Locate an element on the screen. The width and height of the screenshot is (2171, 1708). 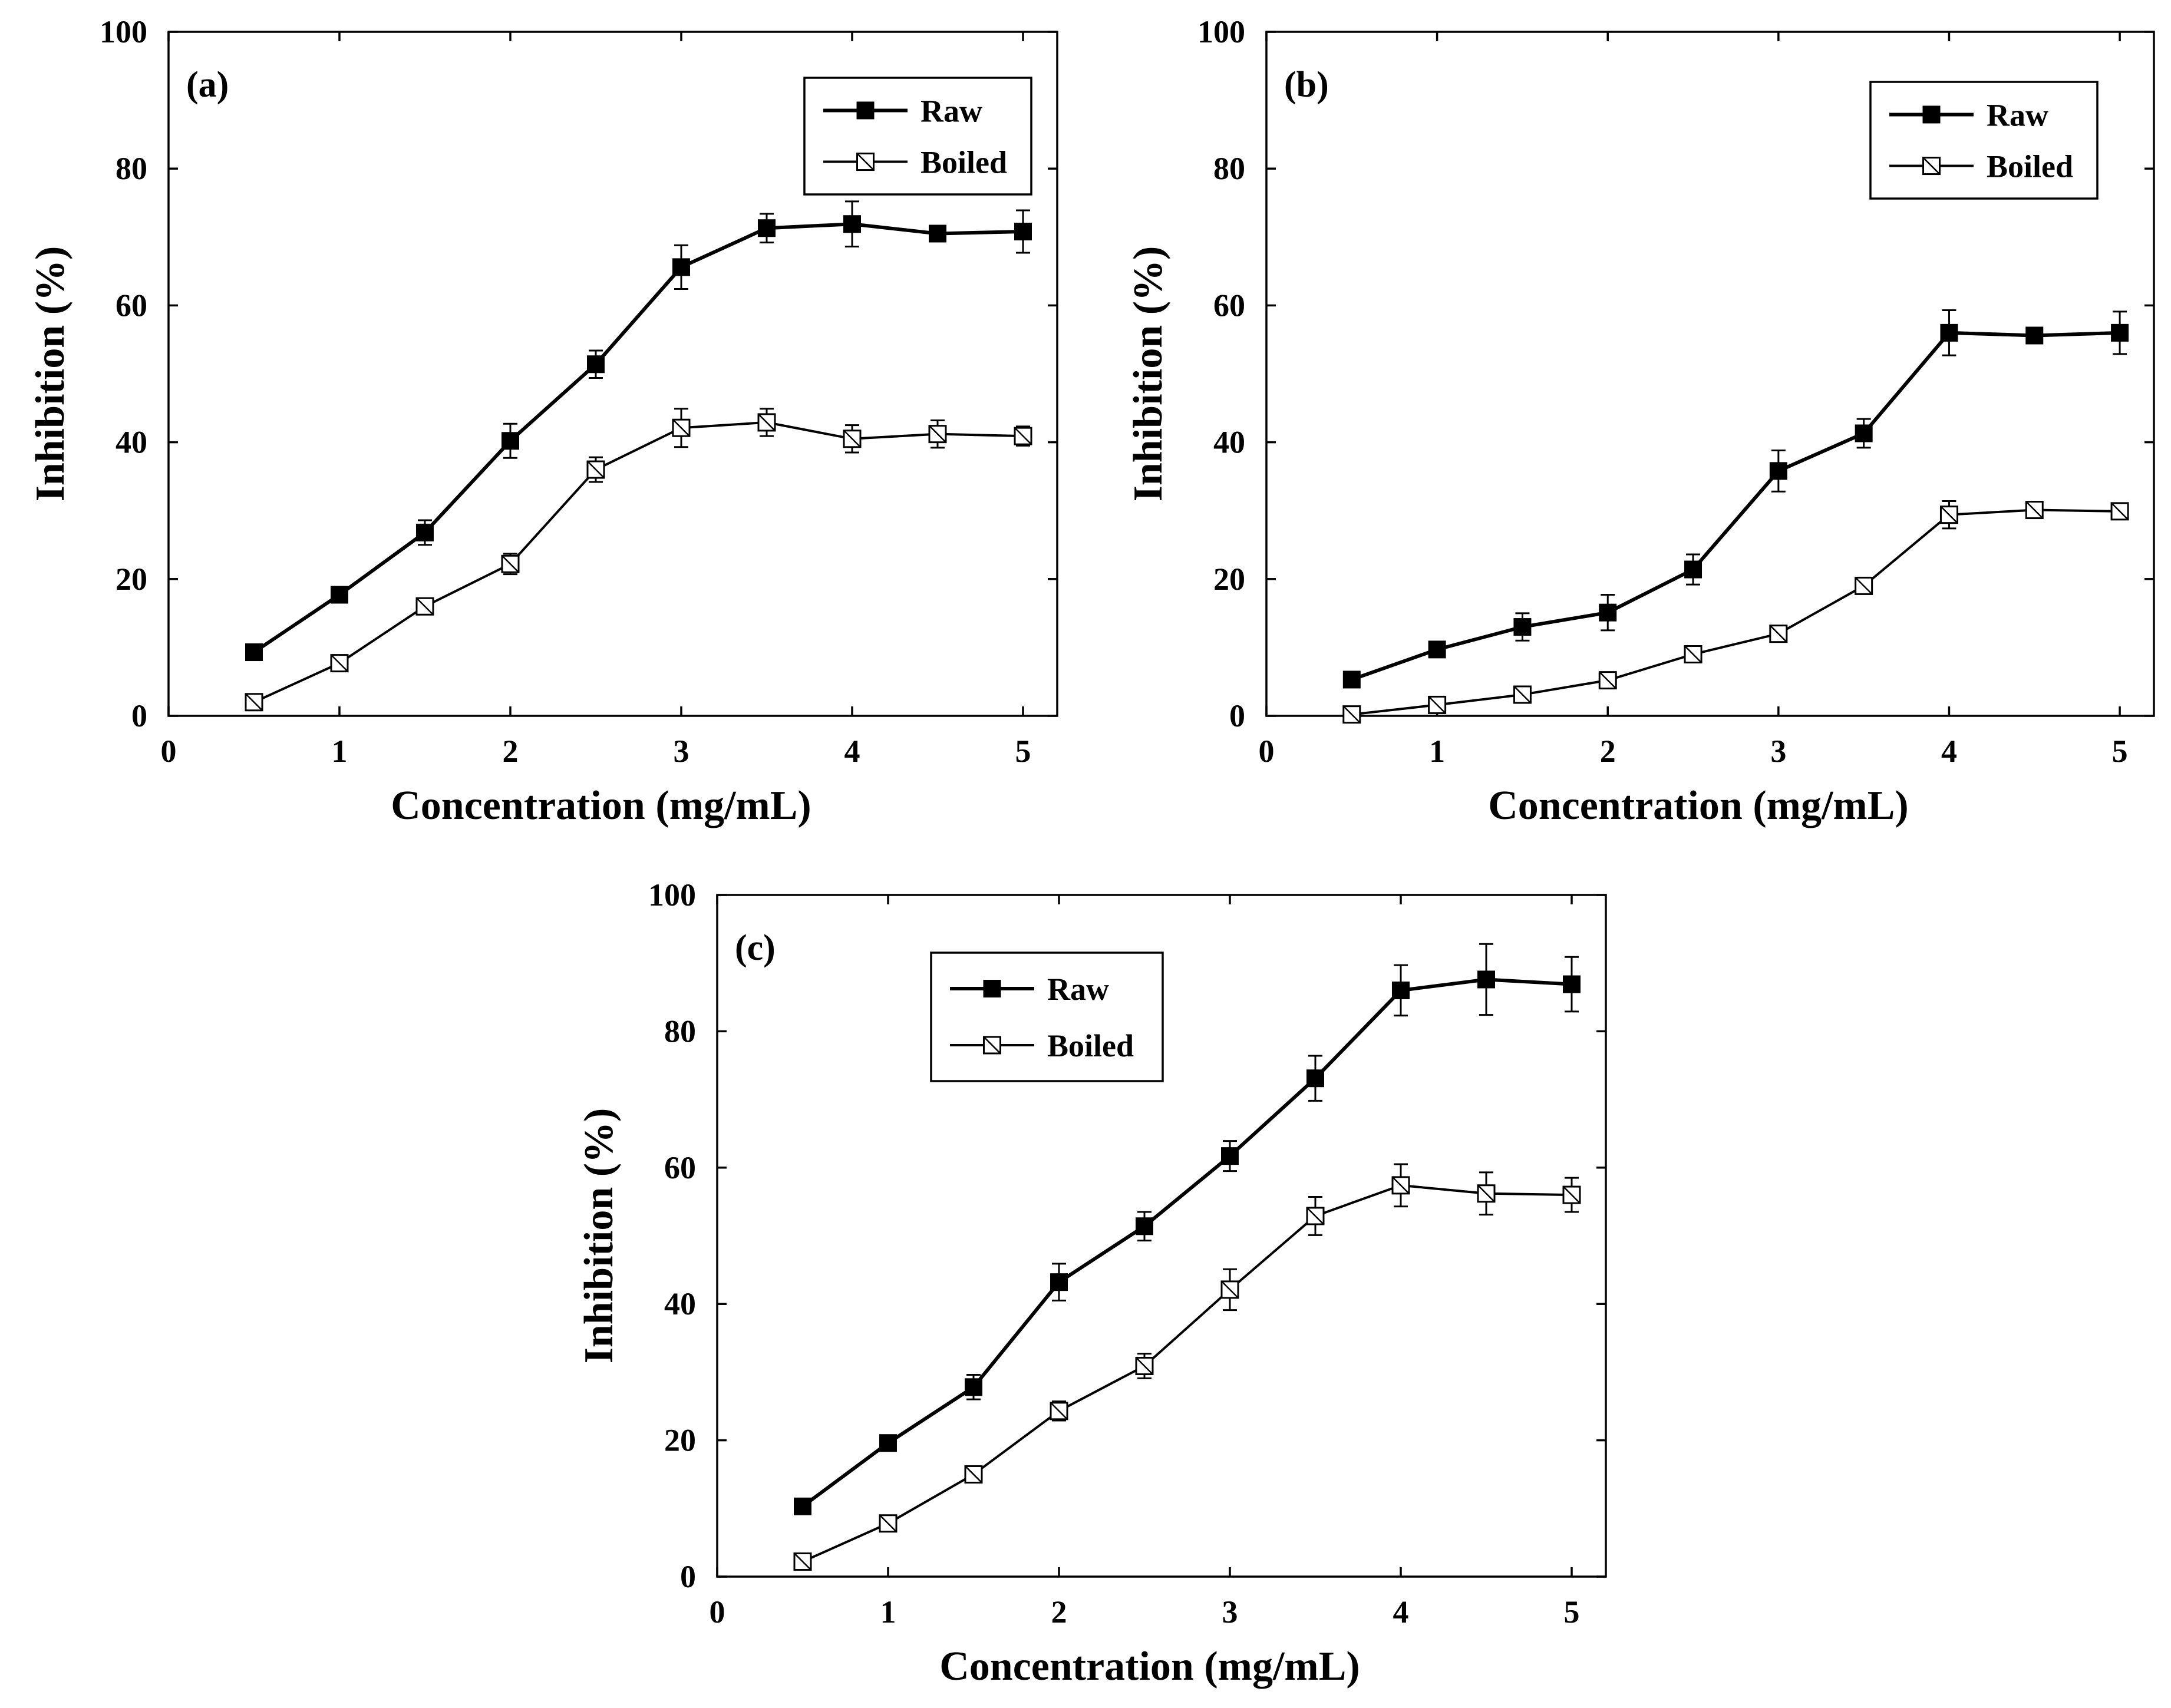
x-tick-label: 2 is located at coordinates (1608, 752).